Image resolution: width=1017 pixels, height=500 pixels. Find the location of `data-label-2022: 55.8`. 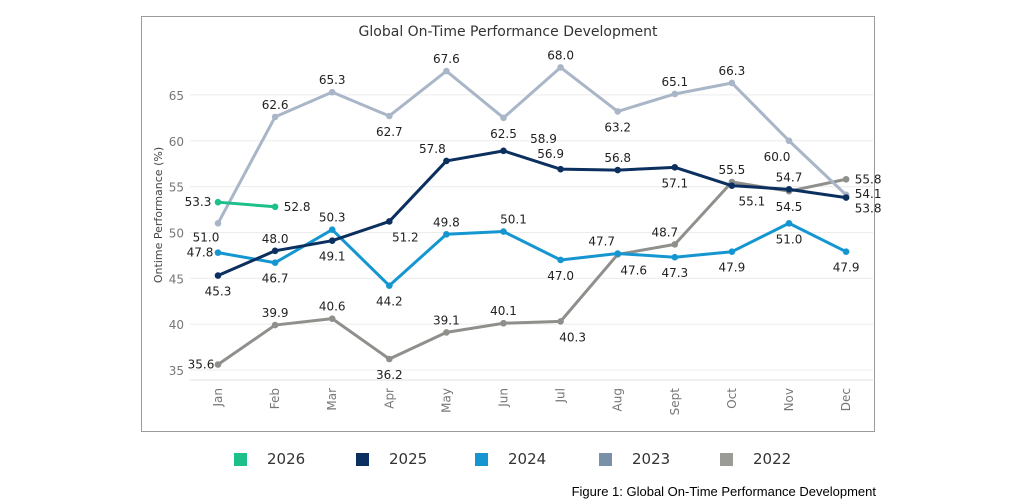

data-label-2022: 55.8 is located at coordinates (868, 179).